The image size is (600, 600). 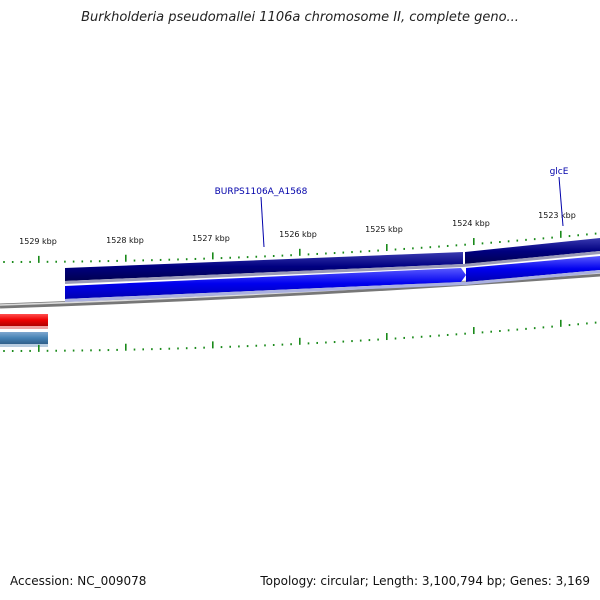 I want to click on gene-label: BURPS1106A_A1568, so click(x=261, y=192).